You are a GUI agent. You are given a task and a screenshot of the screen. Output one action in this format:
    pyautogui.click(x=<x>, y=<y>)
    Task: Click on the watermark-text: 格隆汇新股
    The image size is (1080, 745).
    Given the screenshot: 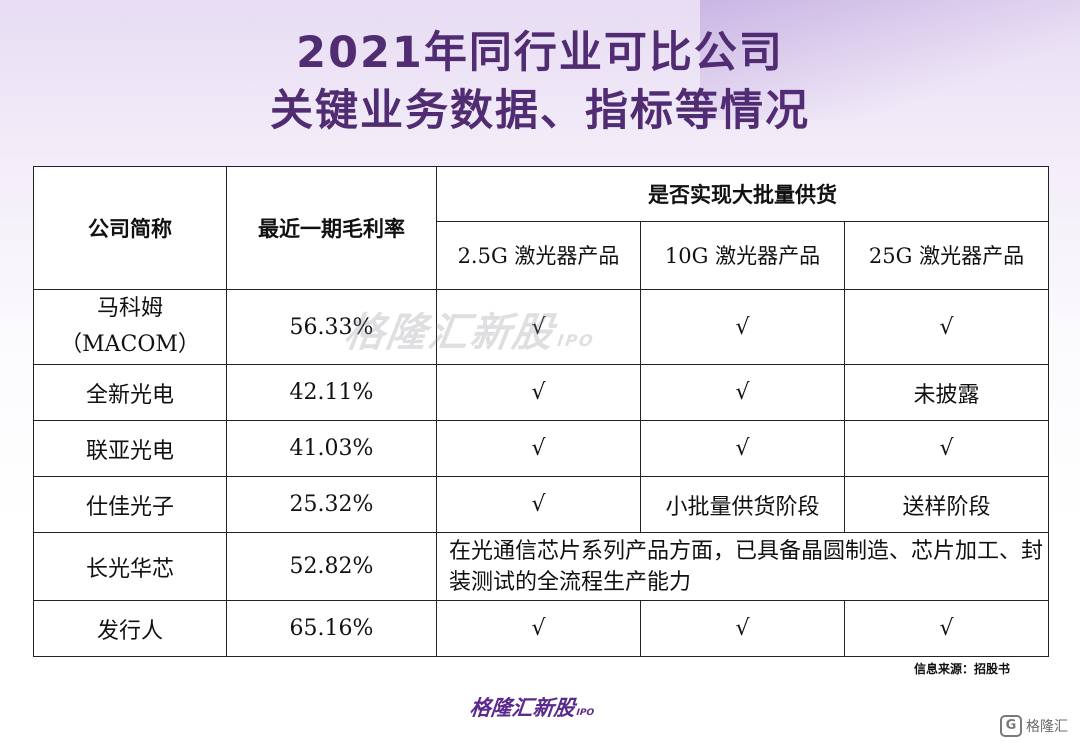 What is the action you would take?
    pyautogui.click(x=449, y=333)
    